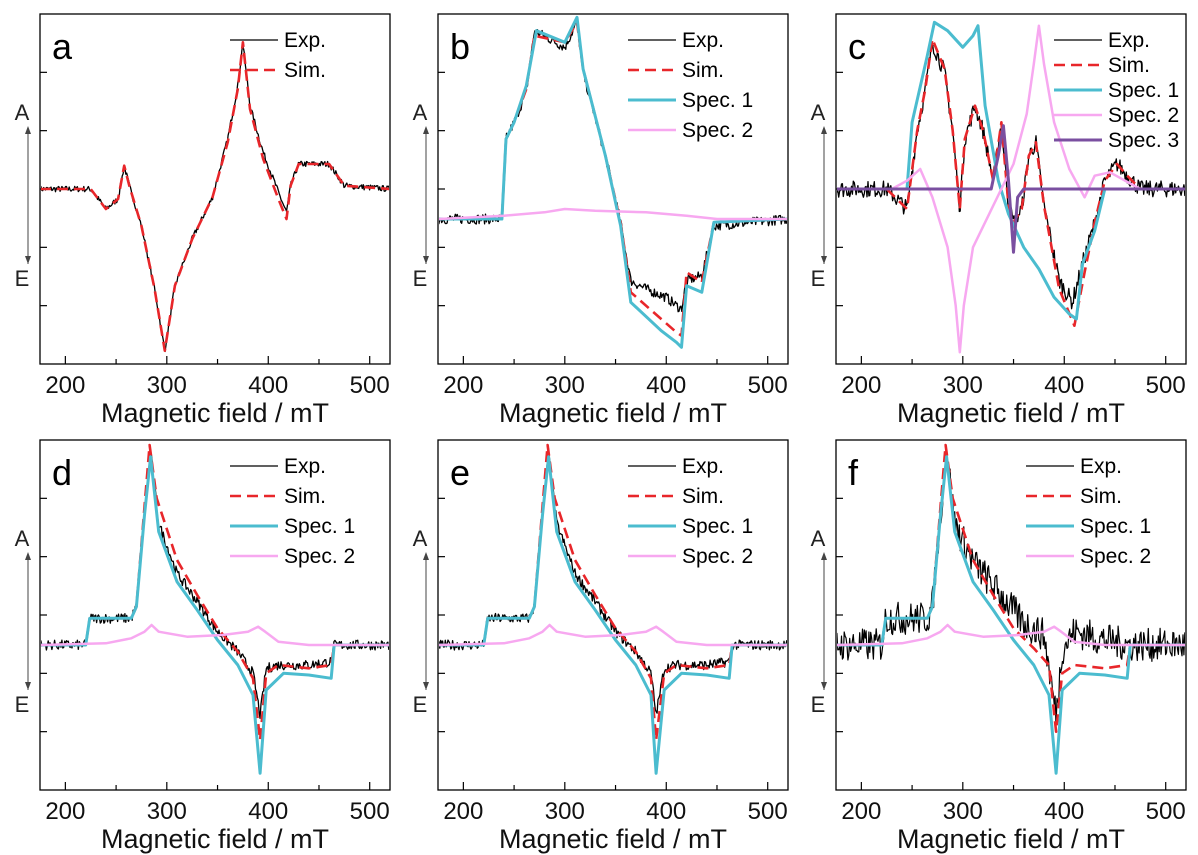  I want to click on legend-label: Spec. 3, so click(1143, 140).